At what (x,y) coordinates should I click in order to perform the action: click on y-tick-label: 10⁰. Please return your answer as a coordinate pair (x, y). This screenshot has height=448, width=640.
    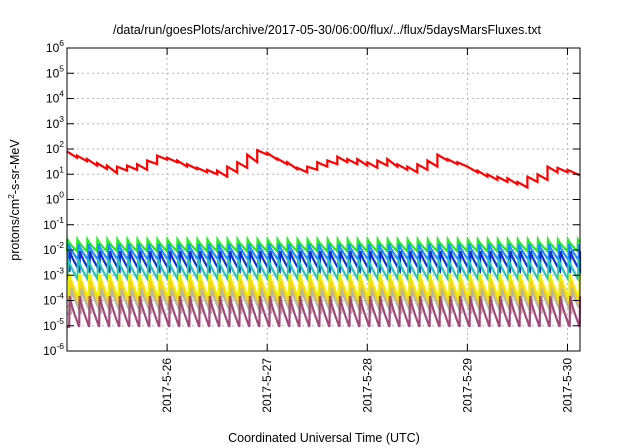
    Looking at the image, I should click on (55, 198).